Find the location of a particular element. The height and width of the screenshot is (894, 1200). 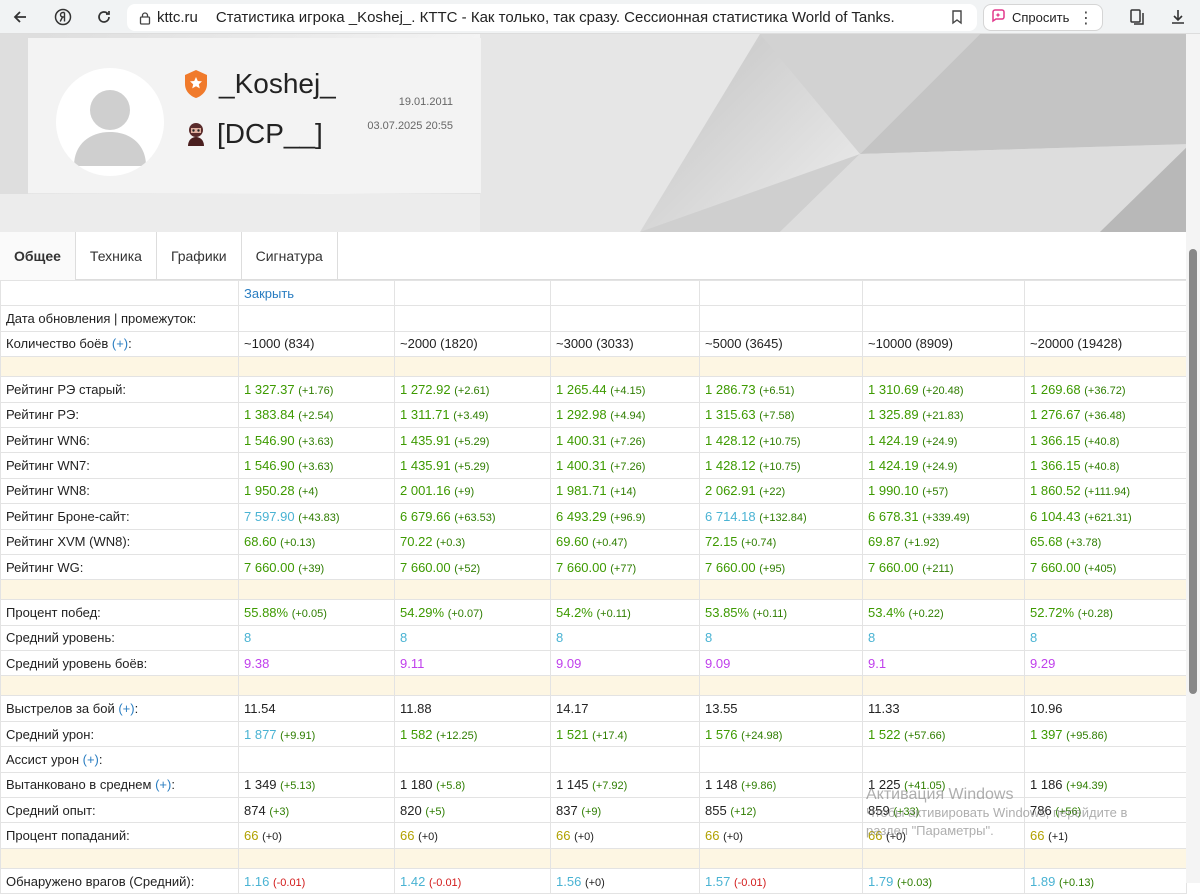

stat-value: 820 is located at coordinates (411, 810).